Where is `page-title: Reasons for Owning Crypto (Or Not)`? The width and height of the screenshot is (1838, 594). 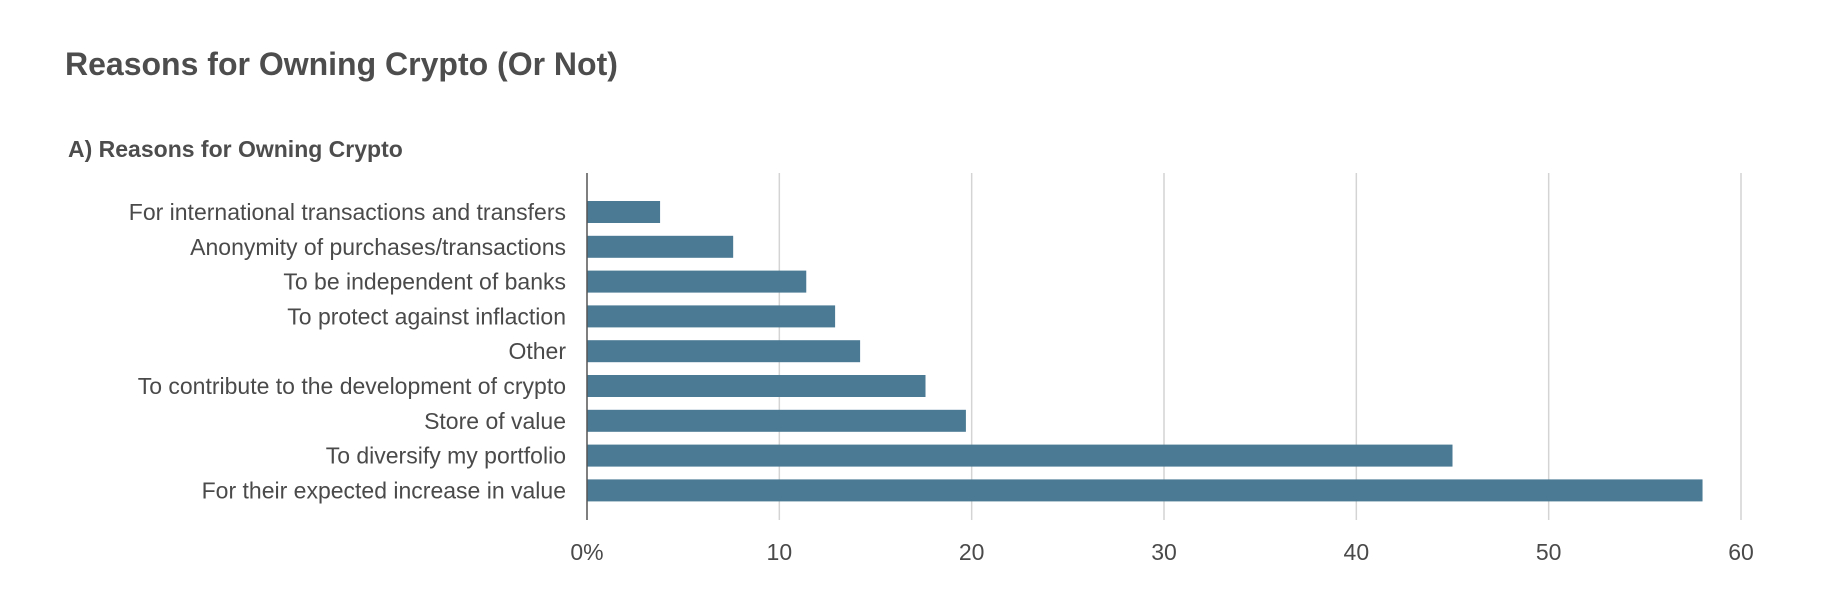
page-title: Reasons for Owning Crypto (Or Not) is located at coordinates (341, 64).